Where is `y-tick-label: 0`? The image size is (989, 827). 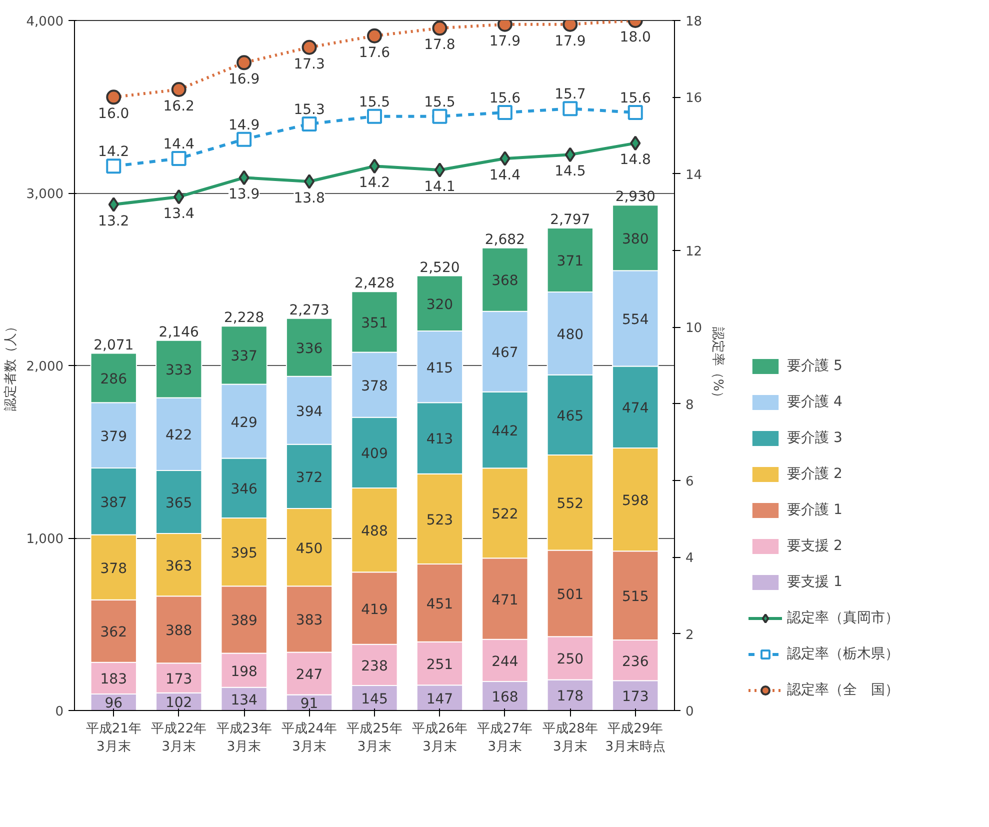
y-tick-label: 0 is located at coordinates (59, 712).